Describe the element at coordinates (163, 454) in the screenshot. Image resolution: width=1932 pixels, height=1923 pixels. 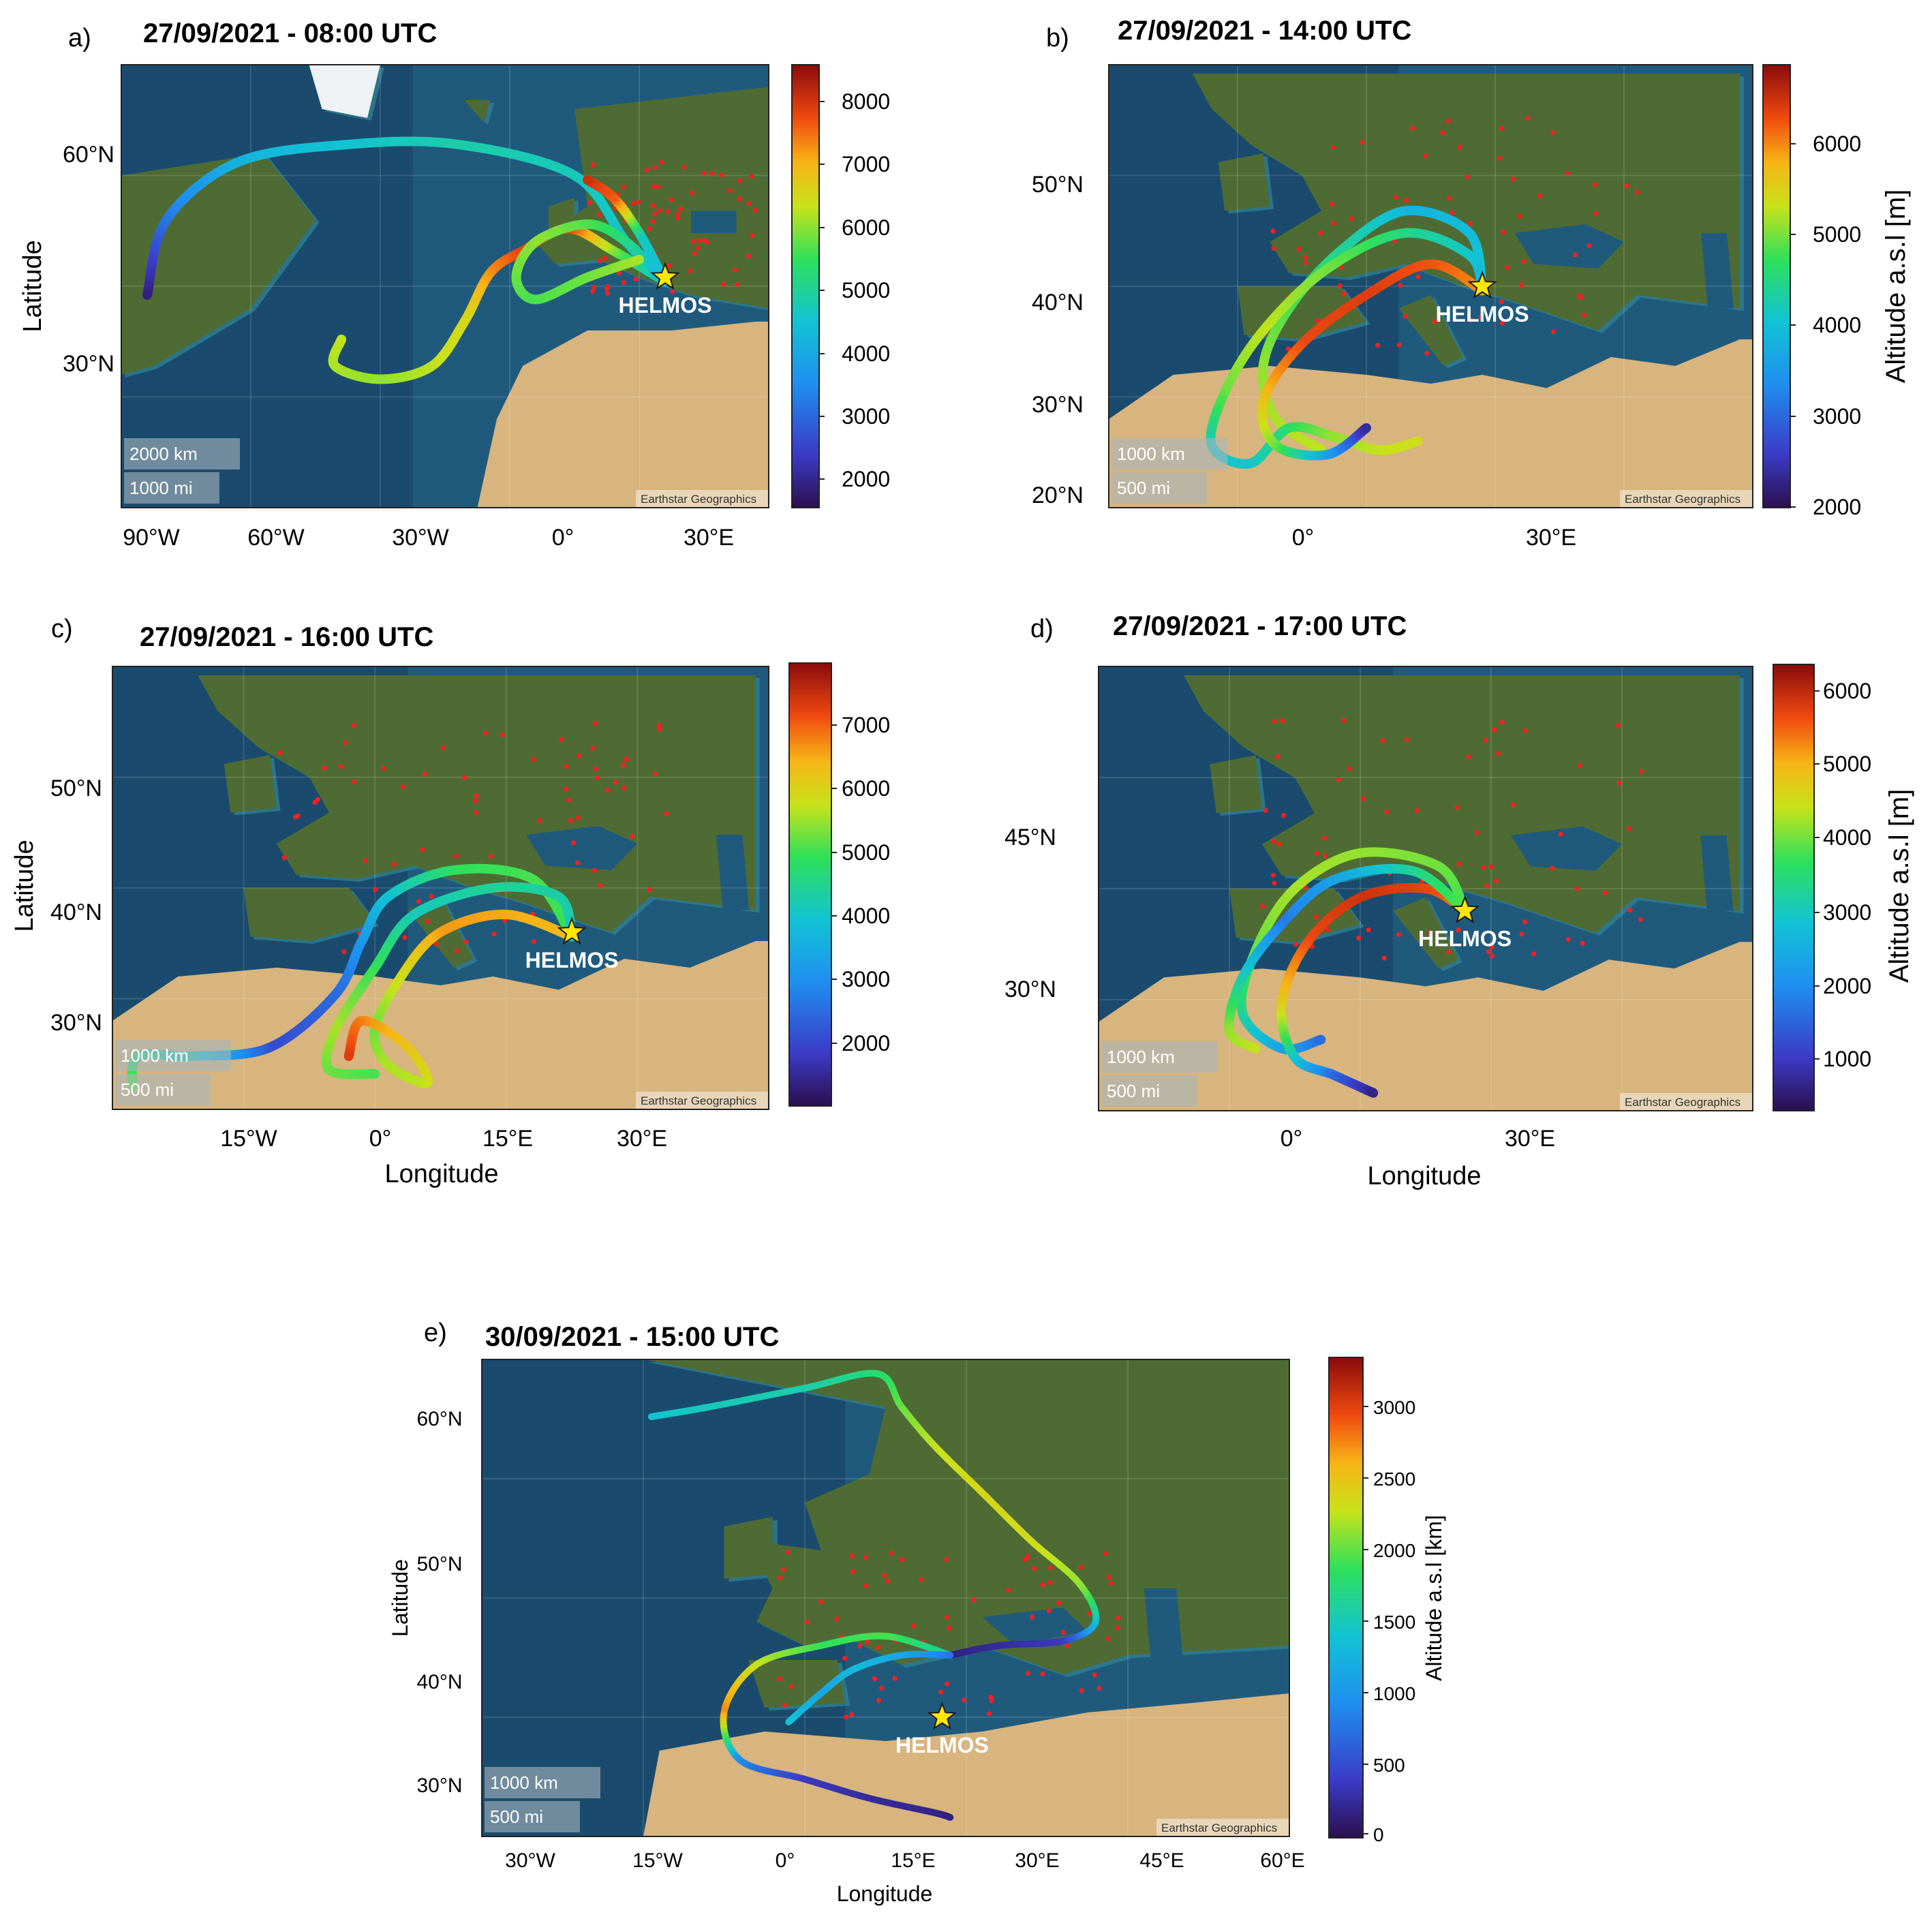
I see `scale-km: 2000 km` at that location.